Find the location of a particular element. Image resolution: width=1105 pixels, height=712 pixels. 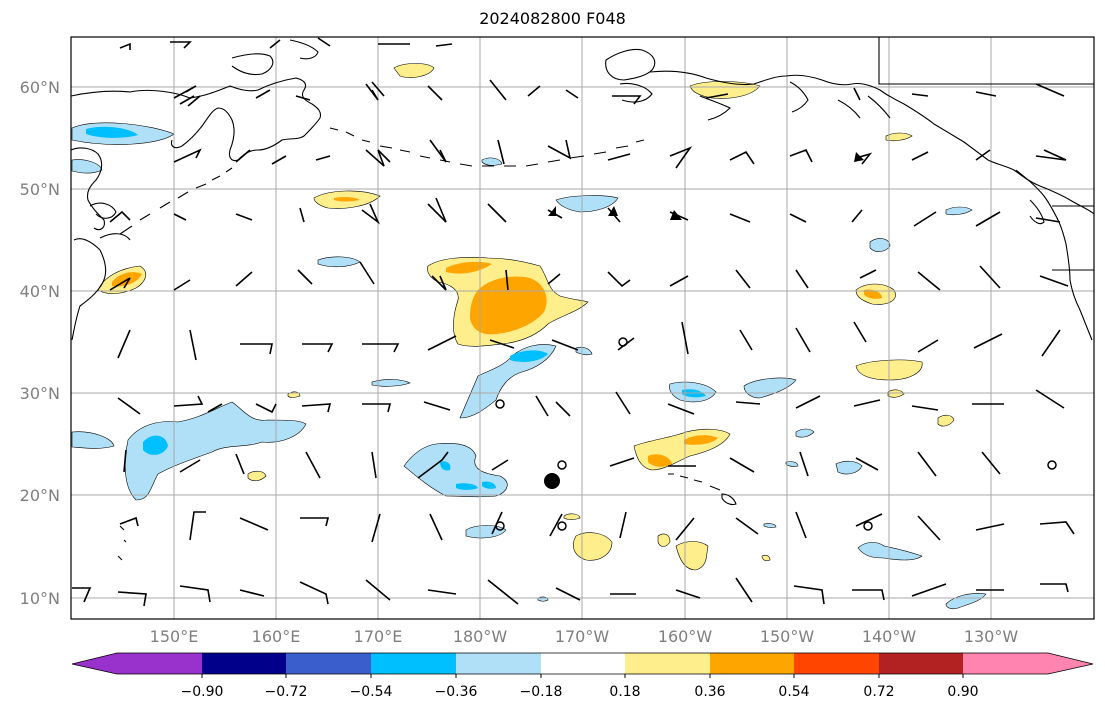

lat-label: 40°N is located at coordinates (40, 291).